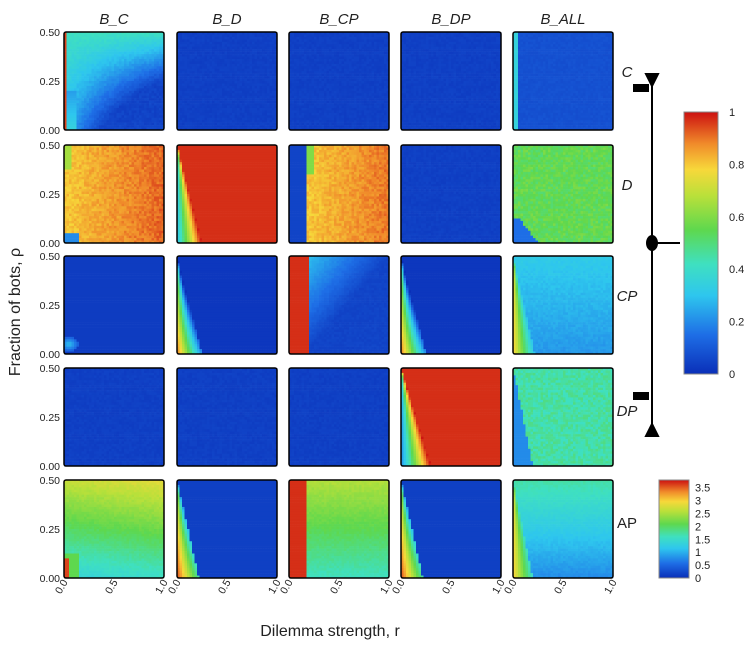 This screenshot has width=756, height=657. I want to click on panel-C_BCP, so click(339, 81).